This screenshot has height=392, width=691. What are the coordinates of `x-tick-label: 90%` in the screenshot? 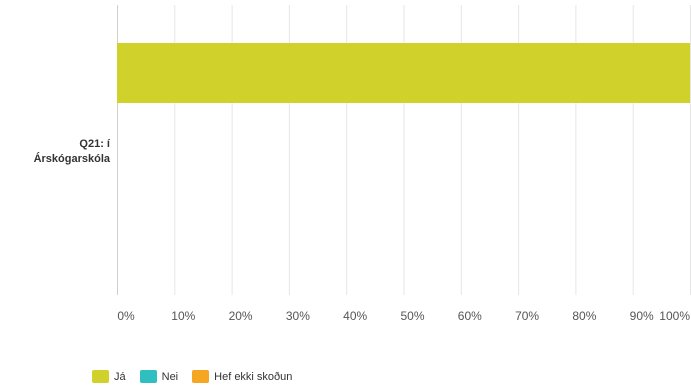 It's located at (642, 316).